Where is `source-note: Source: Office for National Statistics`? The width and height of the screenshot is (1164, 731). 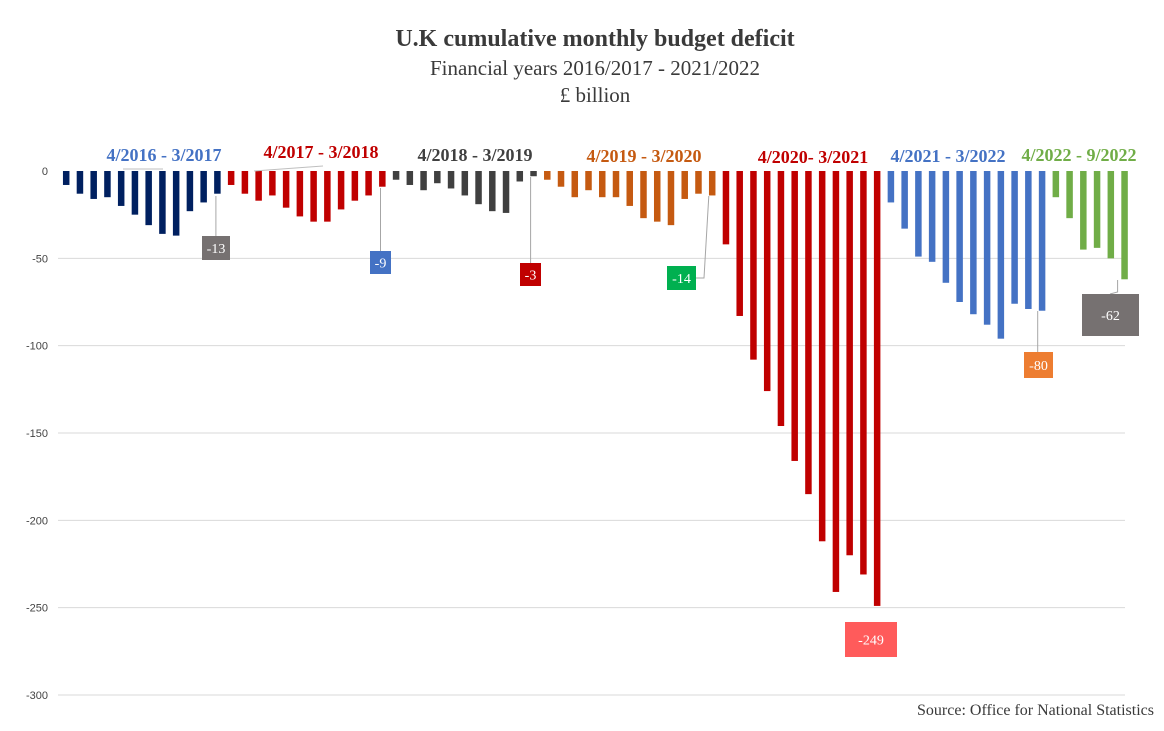 source-note: Source: Office for National Statistics is located at coordinates (1035, 710).